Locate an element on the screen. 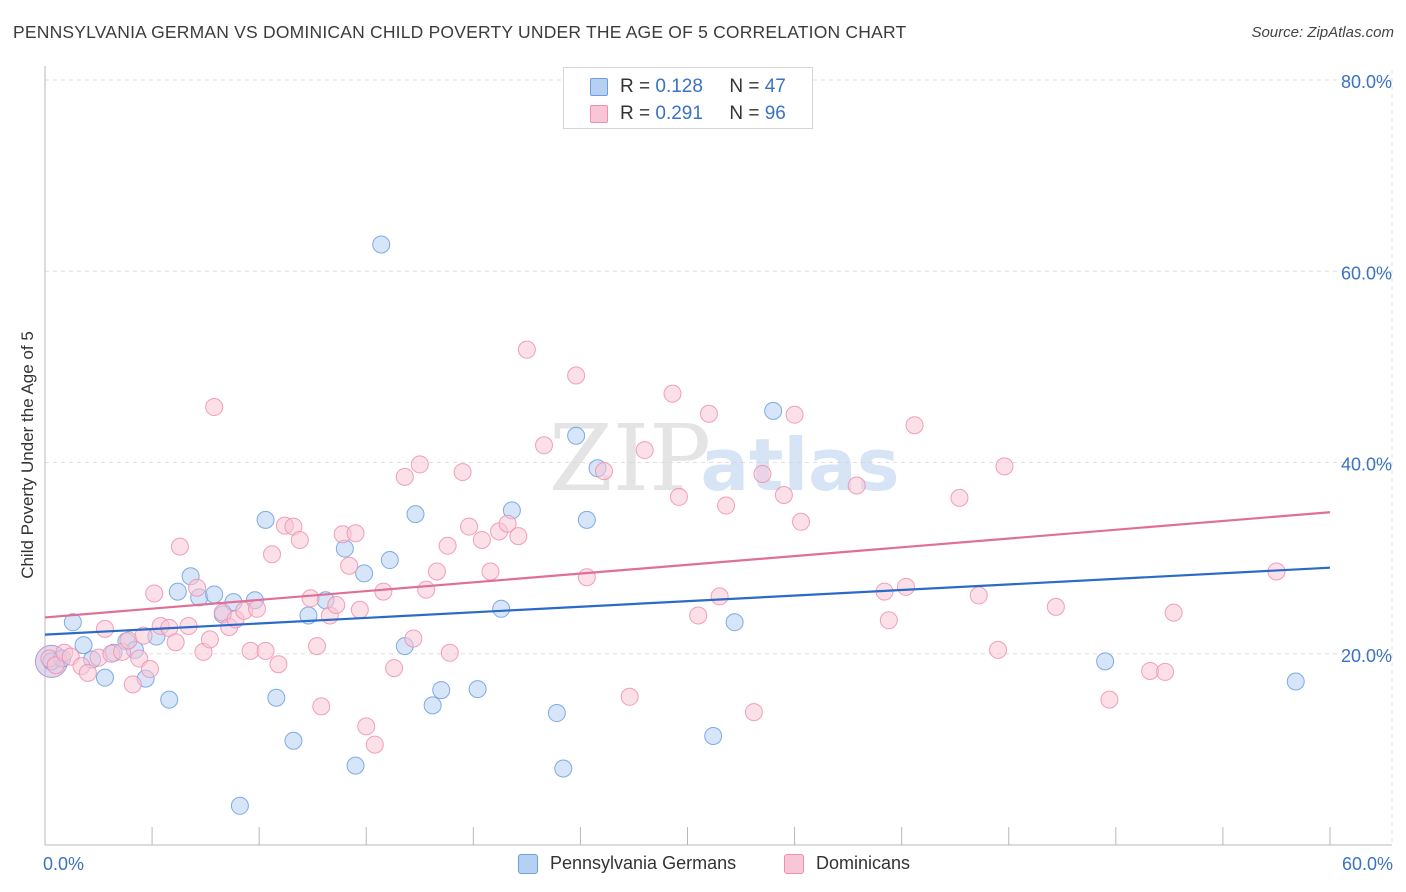  x-tick-label: 0.0% is located at coordinates (63, 864).